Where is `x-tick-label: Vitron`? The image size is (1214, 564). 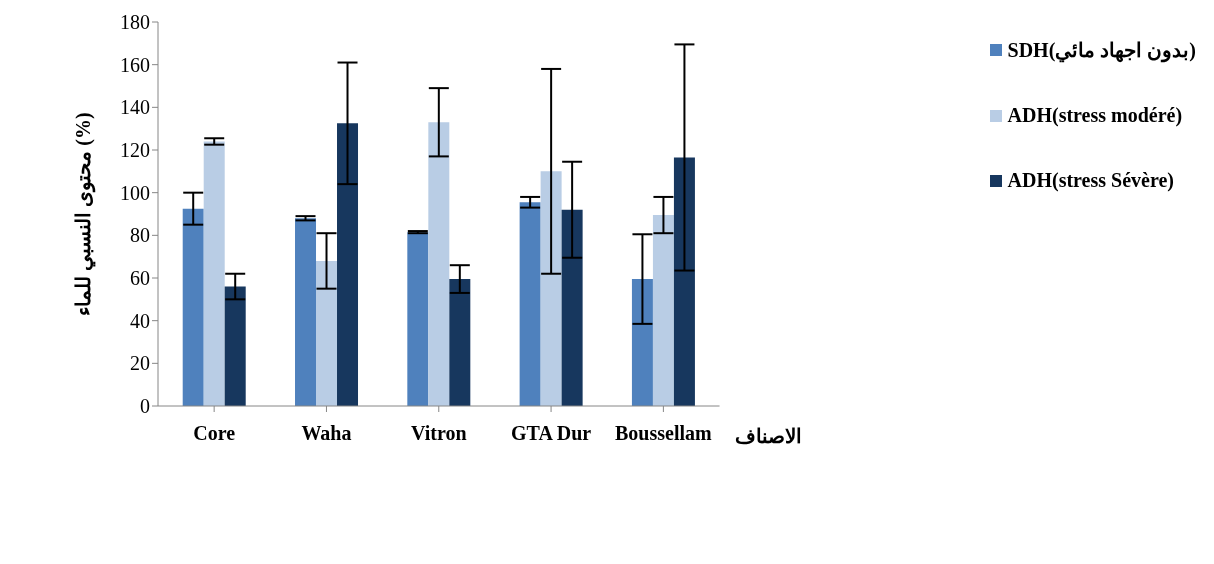
x-tick-label: Vitron is located at coordinates (438, 433).